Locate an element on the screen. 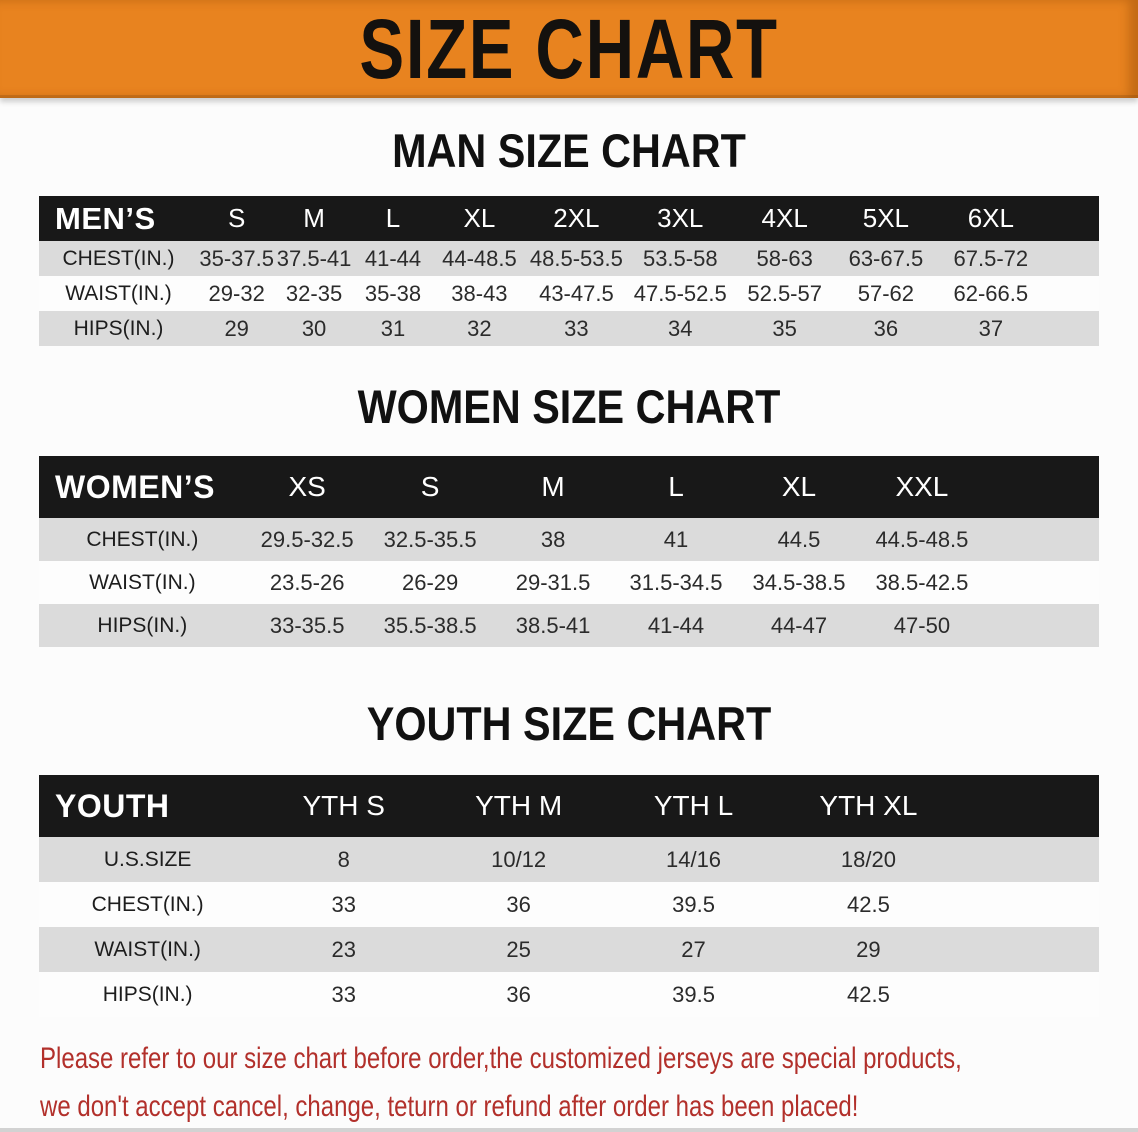  size-value: 38-43 is located at coordinates (479, 293).